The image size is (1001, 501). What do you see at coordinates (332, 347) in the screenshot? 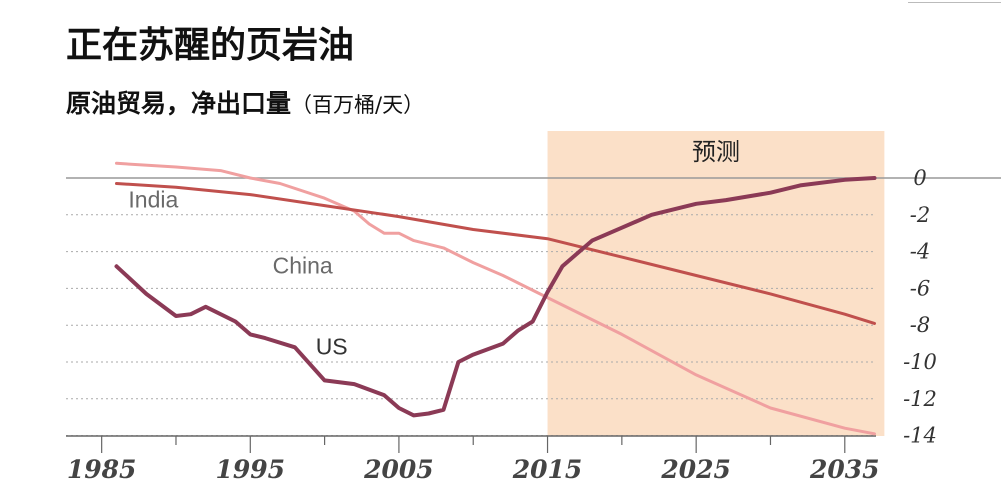
I see `series-label-us: US` at bounding box center [332, 347].